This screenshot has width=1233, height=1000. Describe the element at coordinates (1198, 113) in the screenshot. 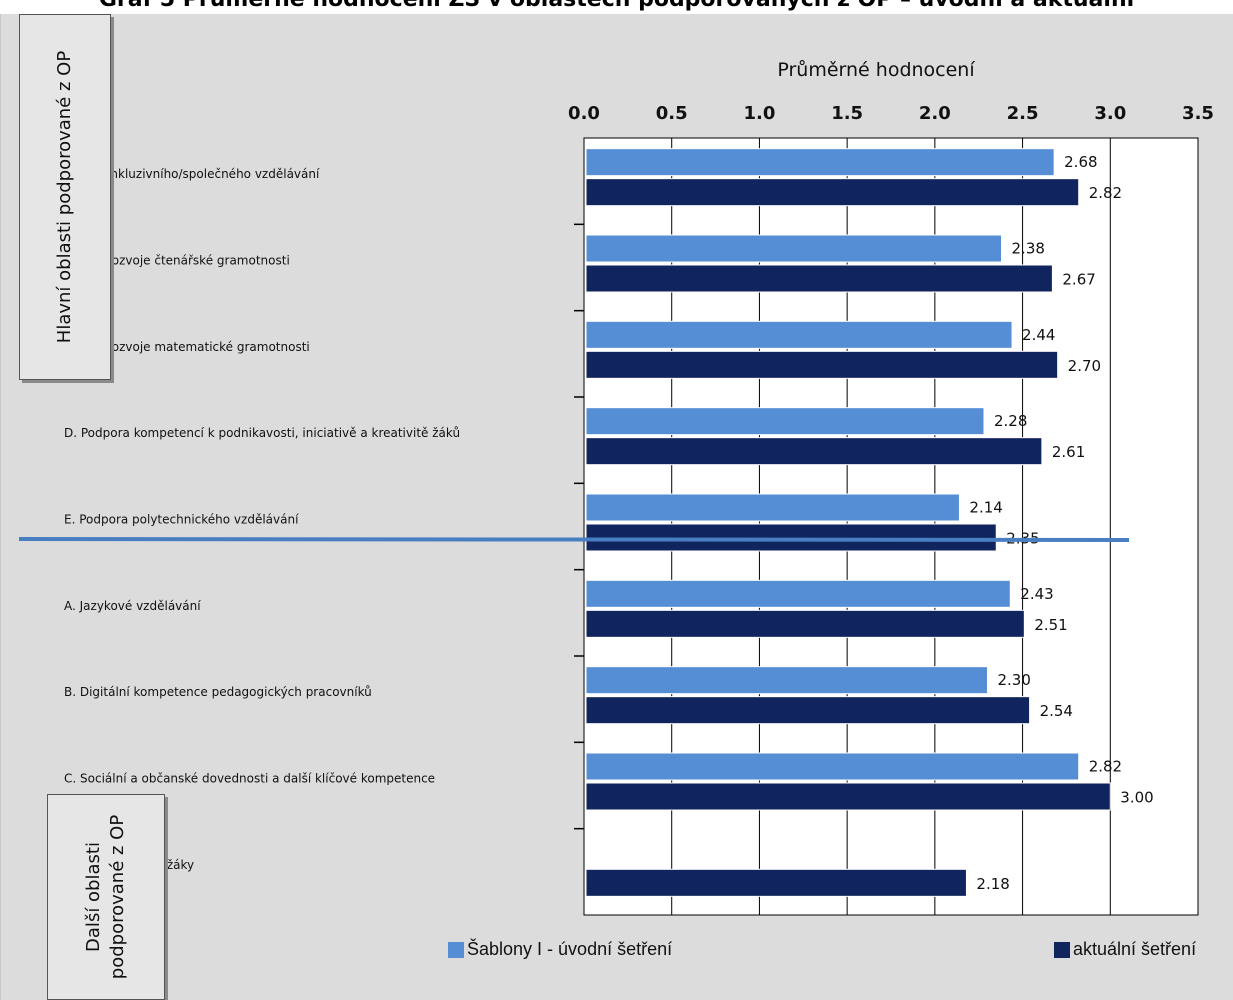

I see `x-tick-label: 3.5` at that location.